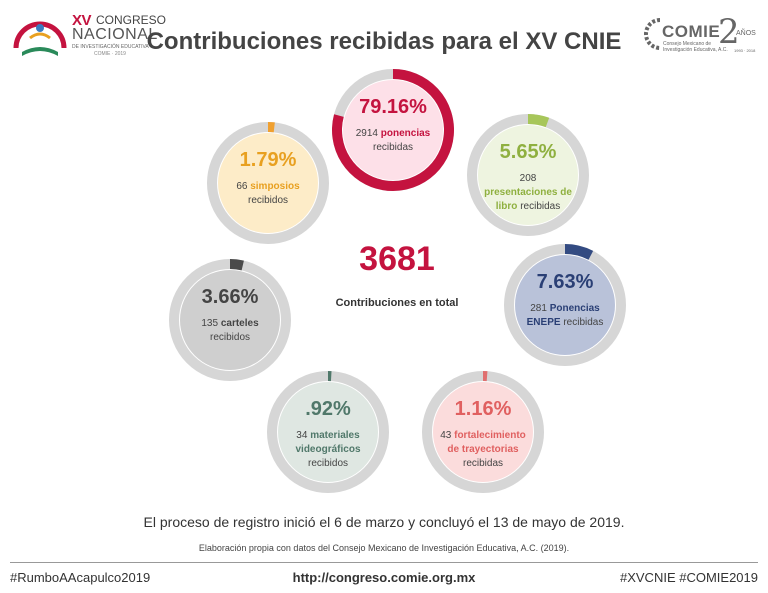 This screenshot has width=768, height=593. What do you see at coordinates (384, 41) in the screenshot?
I see `page-title: Contribuciones recibidas para el XV CNIE` at bounding box center [384, 41].